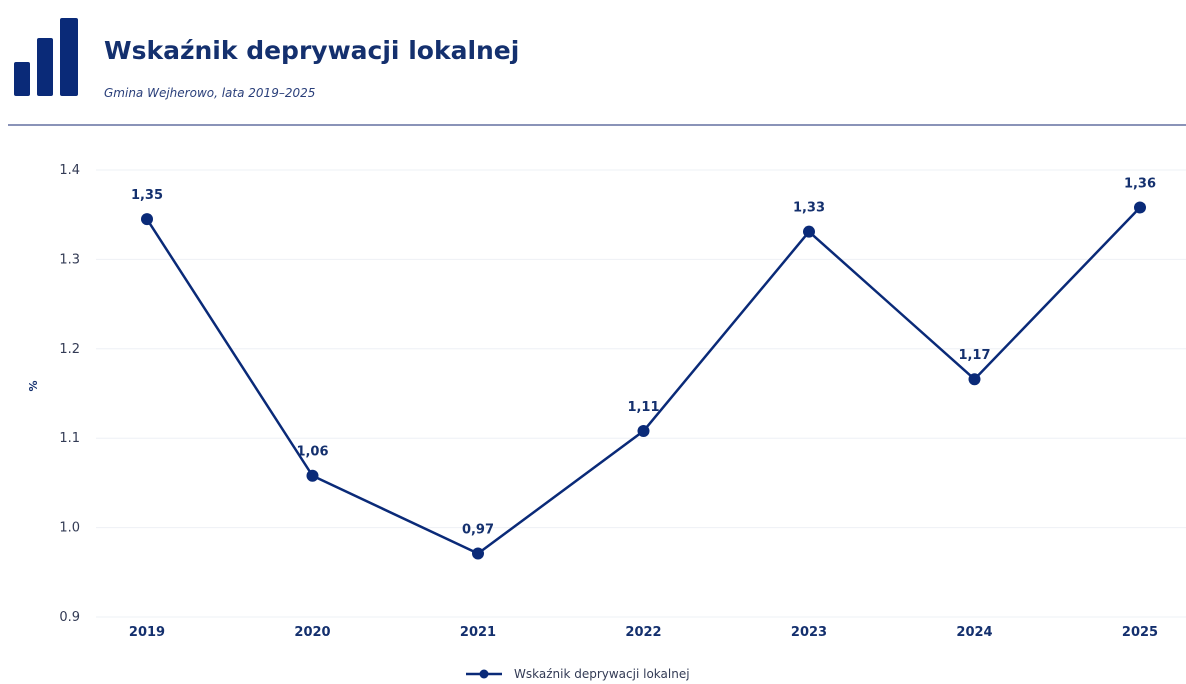 The image size is (1186, 684). What do you see at coordinates (478, 530) in the screenshot?
I see `data-label: 0,97` at bounding box center [478, 530].